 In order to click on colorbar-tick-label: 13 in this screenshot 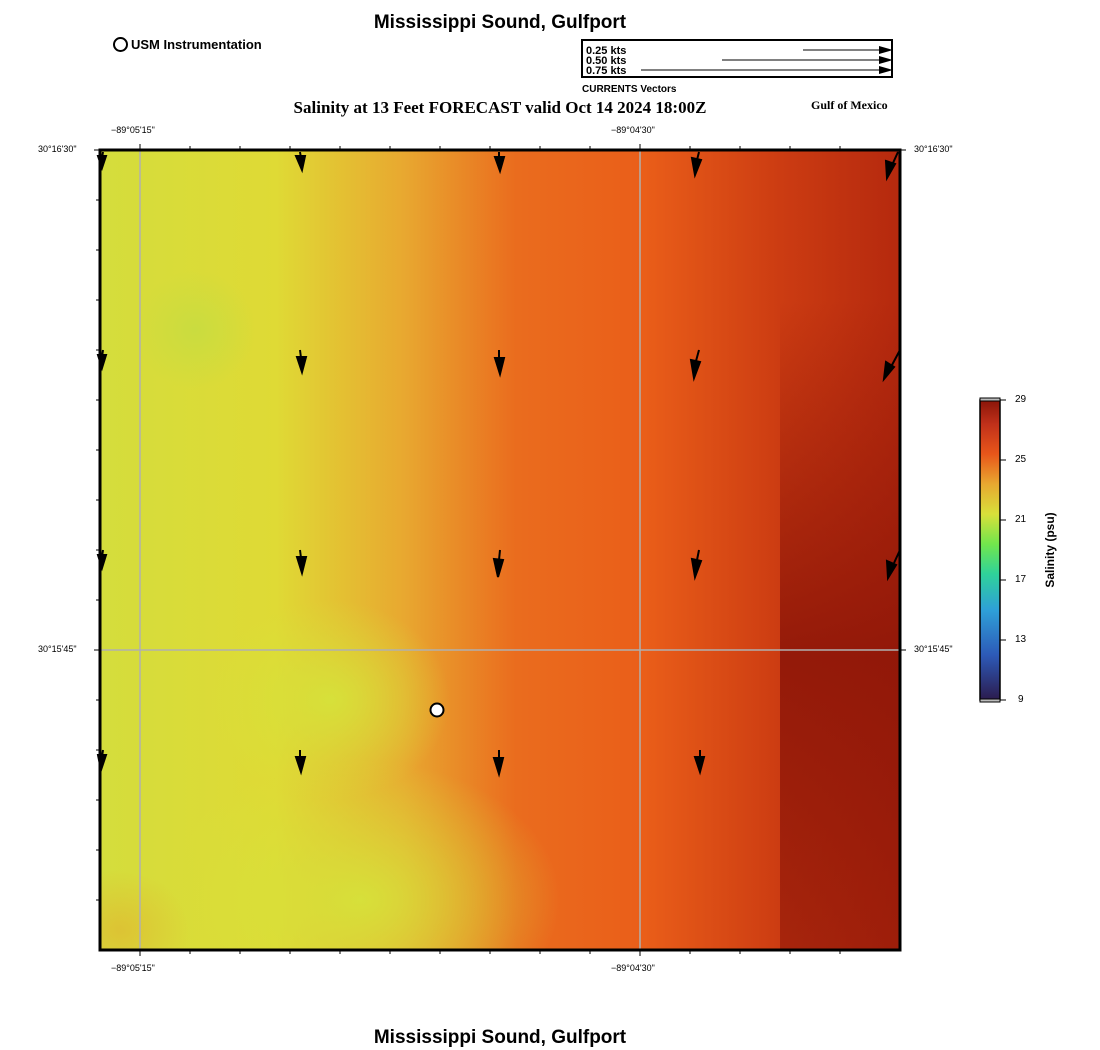, I will do `click(1021, 639)`.